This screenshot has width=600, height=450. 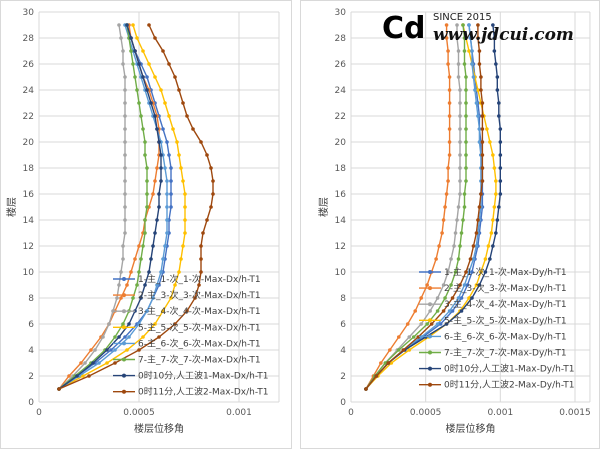 What do you see at coordinates (199, 327) in the screenshot?
I see `legend-label: 5-主_5-次_5-次-Max-Dx/h-T1` at bounding box center [199, 327].